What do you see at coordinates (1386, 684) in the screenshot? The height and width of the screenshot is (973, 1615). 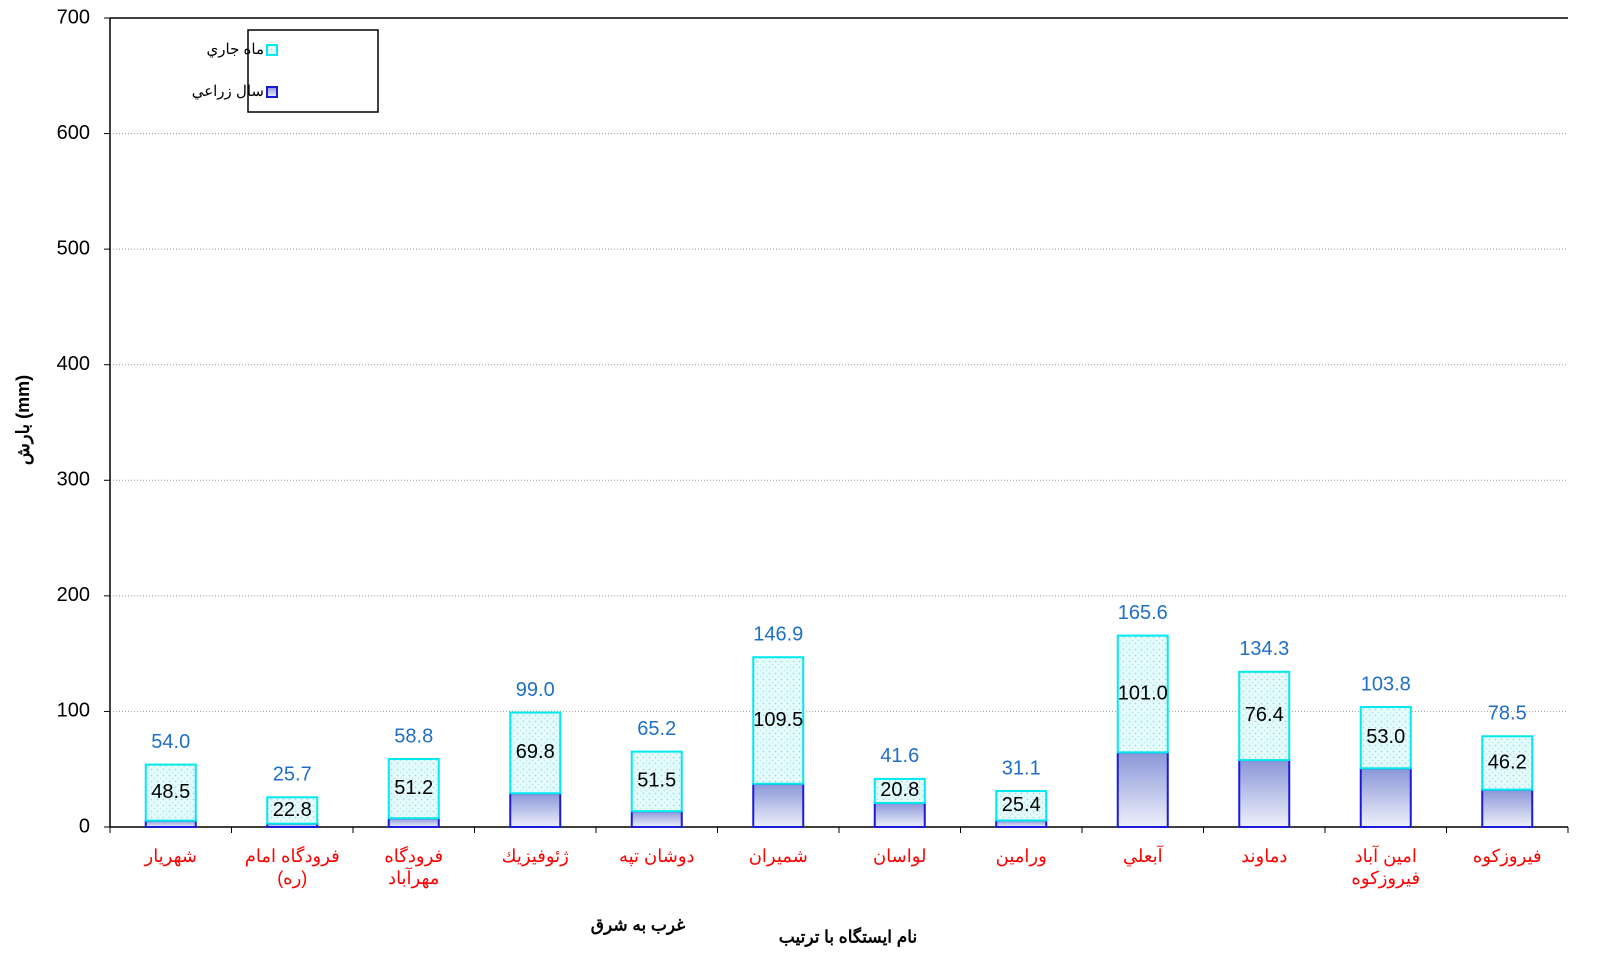 I see `total-label: 103.8` at bounding box center [1386, 684].